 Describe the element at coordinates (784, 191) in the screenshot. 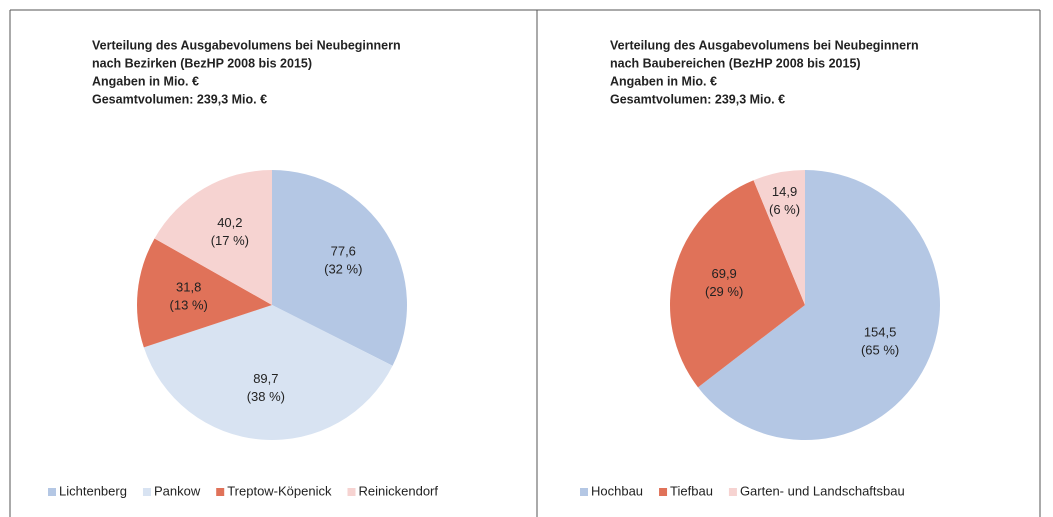

I see `value-label: 14,9` at that location.